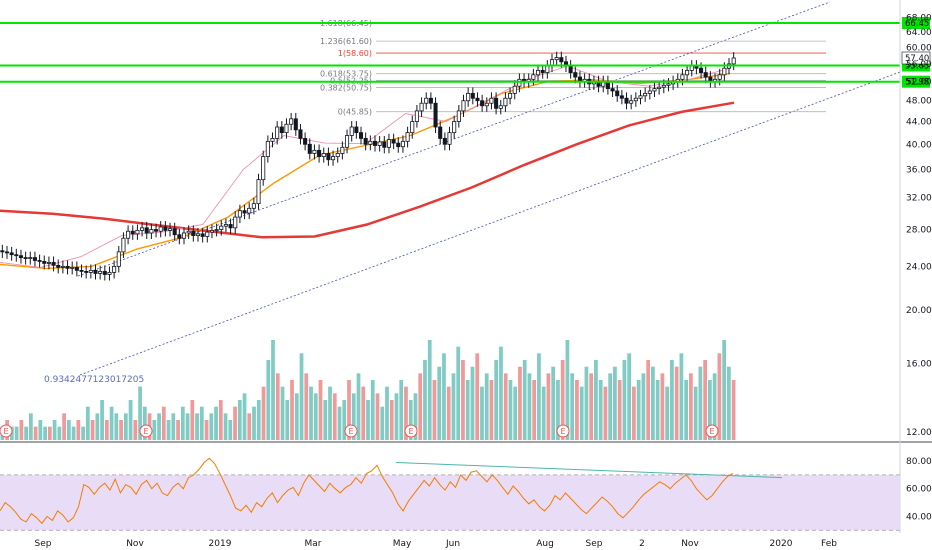  What do you see at coordinates (690, 544) in the screenshot?
I see `time-tick-label: Nov` at bounding box center [690, 544].